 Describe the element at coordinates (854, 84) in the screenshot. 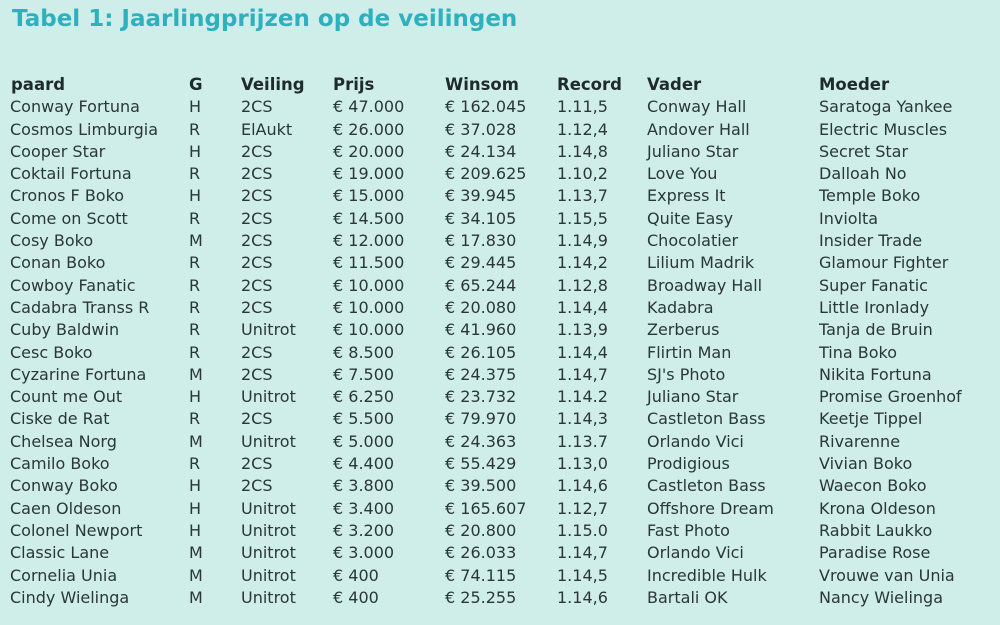

I see `column-header-dam: Moeder` at that location.